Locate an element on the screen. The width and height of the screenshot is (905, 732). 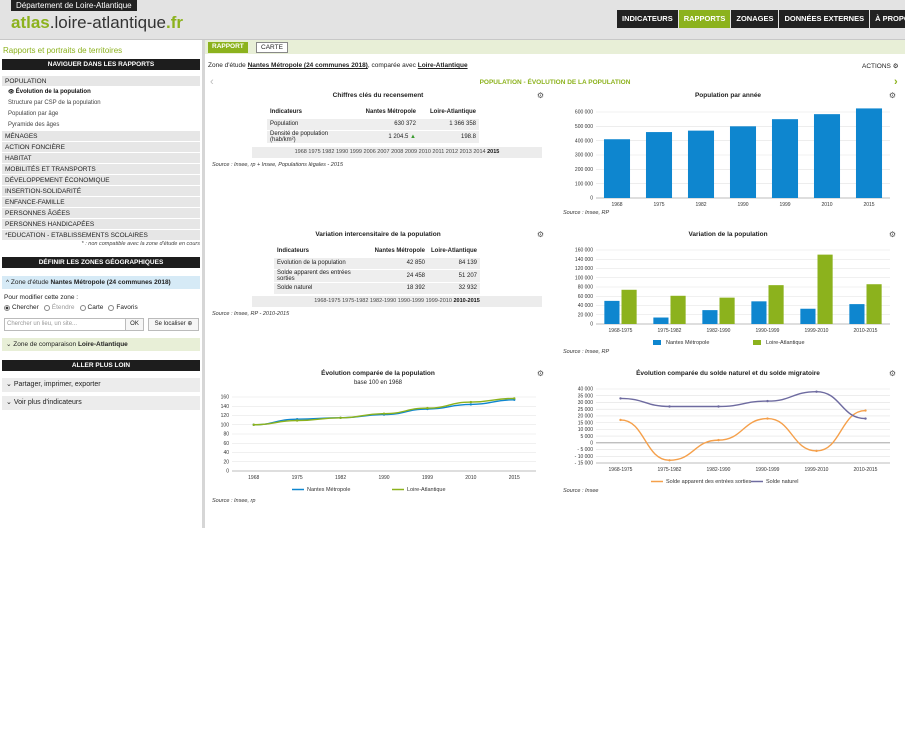
next-report-arrow: › is located at coordinates (896, 82).